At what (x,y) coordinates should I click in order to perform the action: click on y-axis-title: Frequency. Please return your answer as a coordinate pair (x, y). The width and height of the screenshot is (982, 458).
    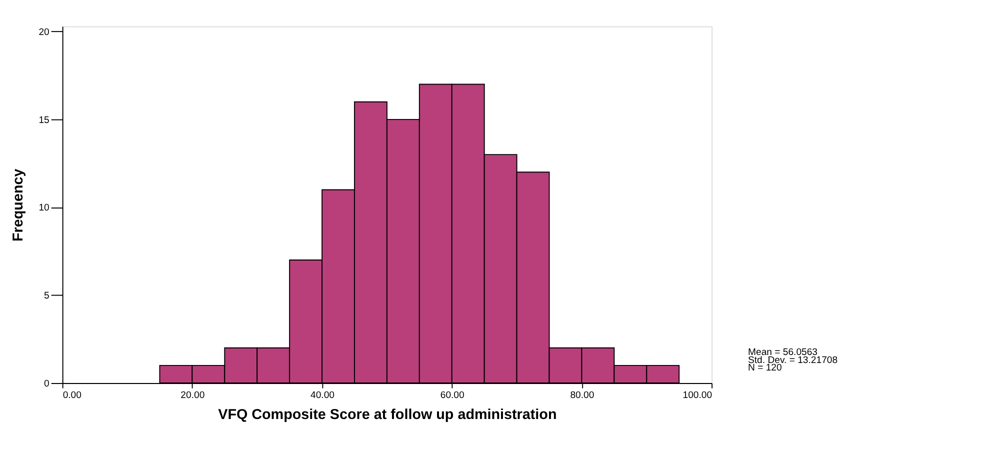
    Looking at the image, I should click on (18, 205).